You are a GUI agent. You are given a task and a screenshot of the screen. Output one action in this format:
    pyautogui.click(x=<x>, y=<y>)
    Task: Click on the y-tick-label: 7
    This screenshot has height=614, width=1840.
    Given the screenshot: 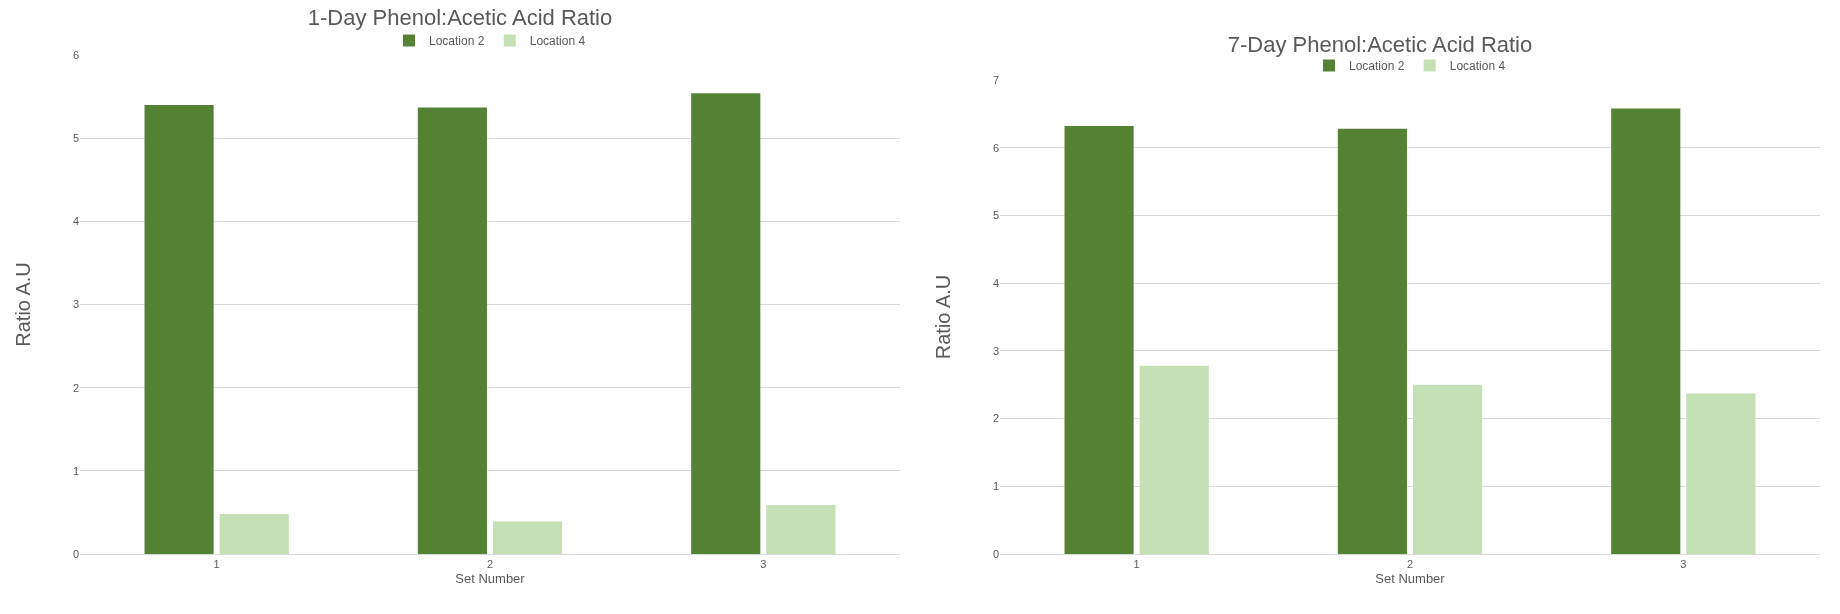 What is the action you would take?
    pyautogui.click(x=995, y=79)
    